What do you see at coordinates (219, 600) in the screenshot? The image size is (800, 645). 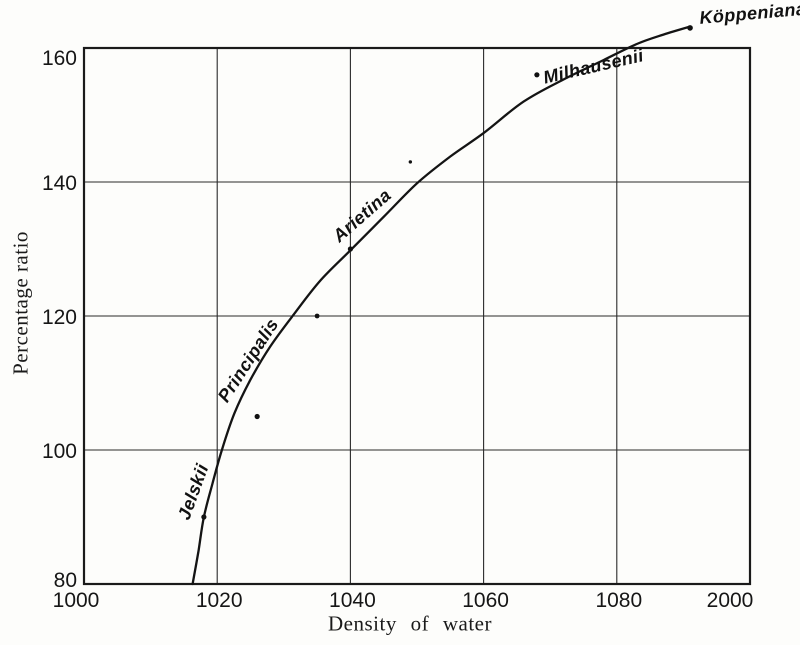 I see `x-tick-label: 1020` at bounding box center [219, 600].